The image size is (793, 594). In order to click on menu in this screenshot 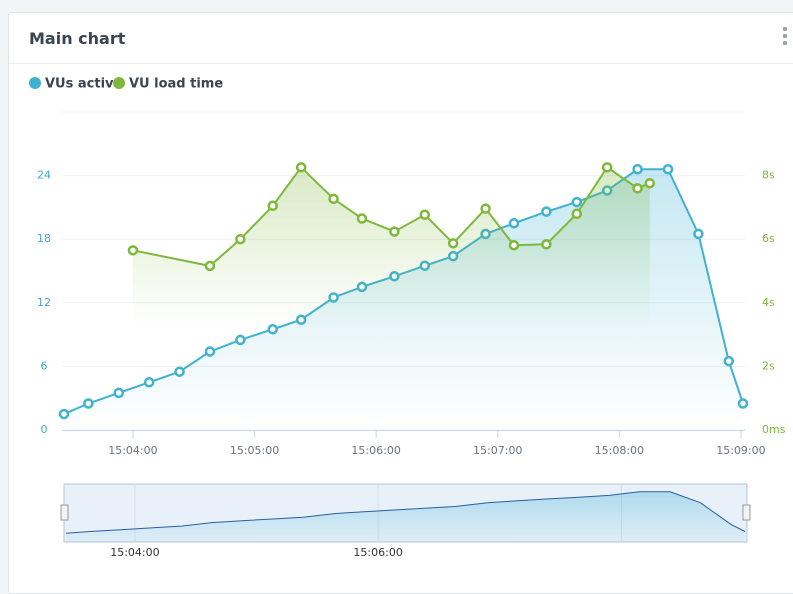, I will do `click(785, 37)`.